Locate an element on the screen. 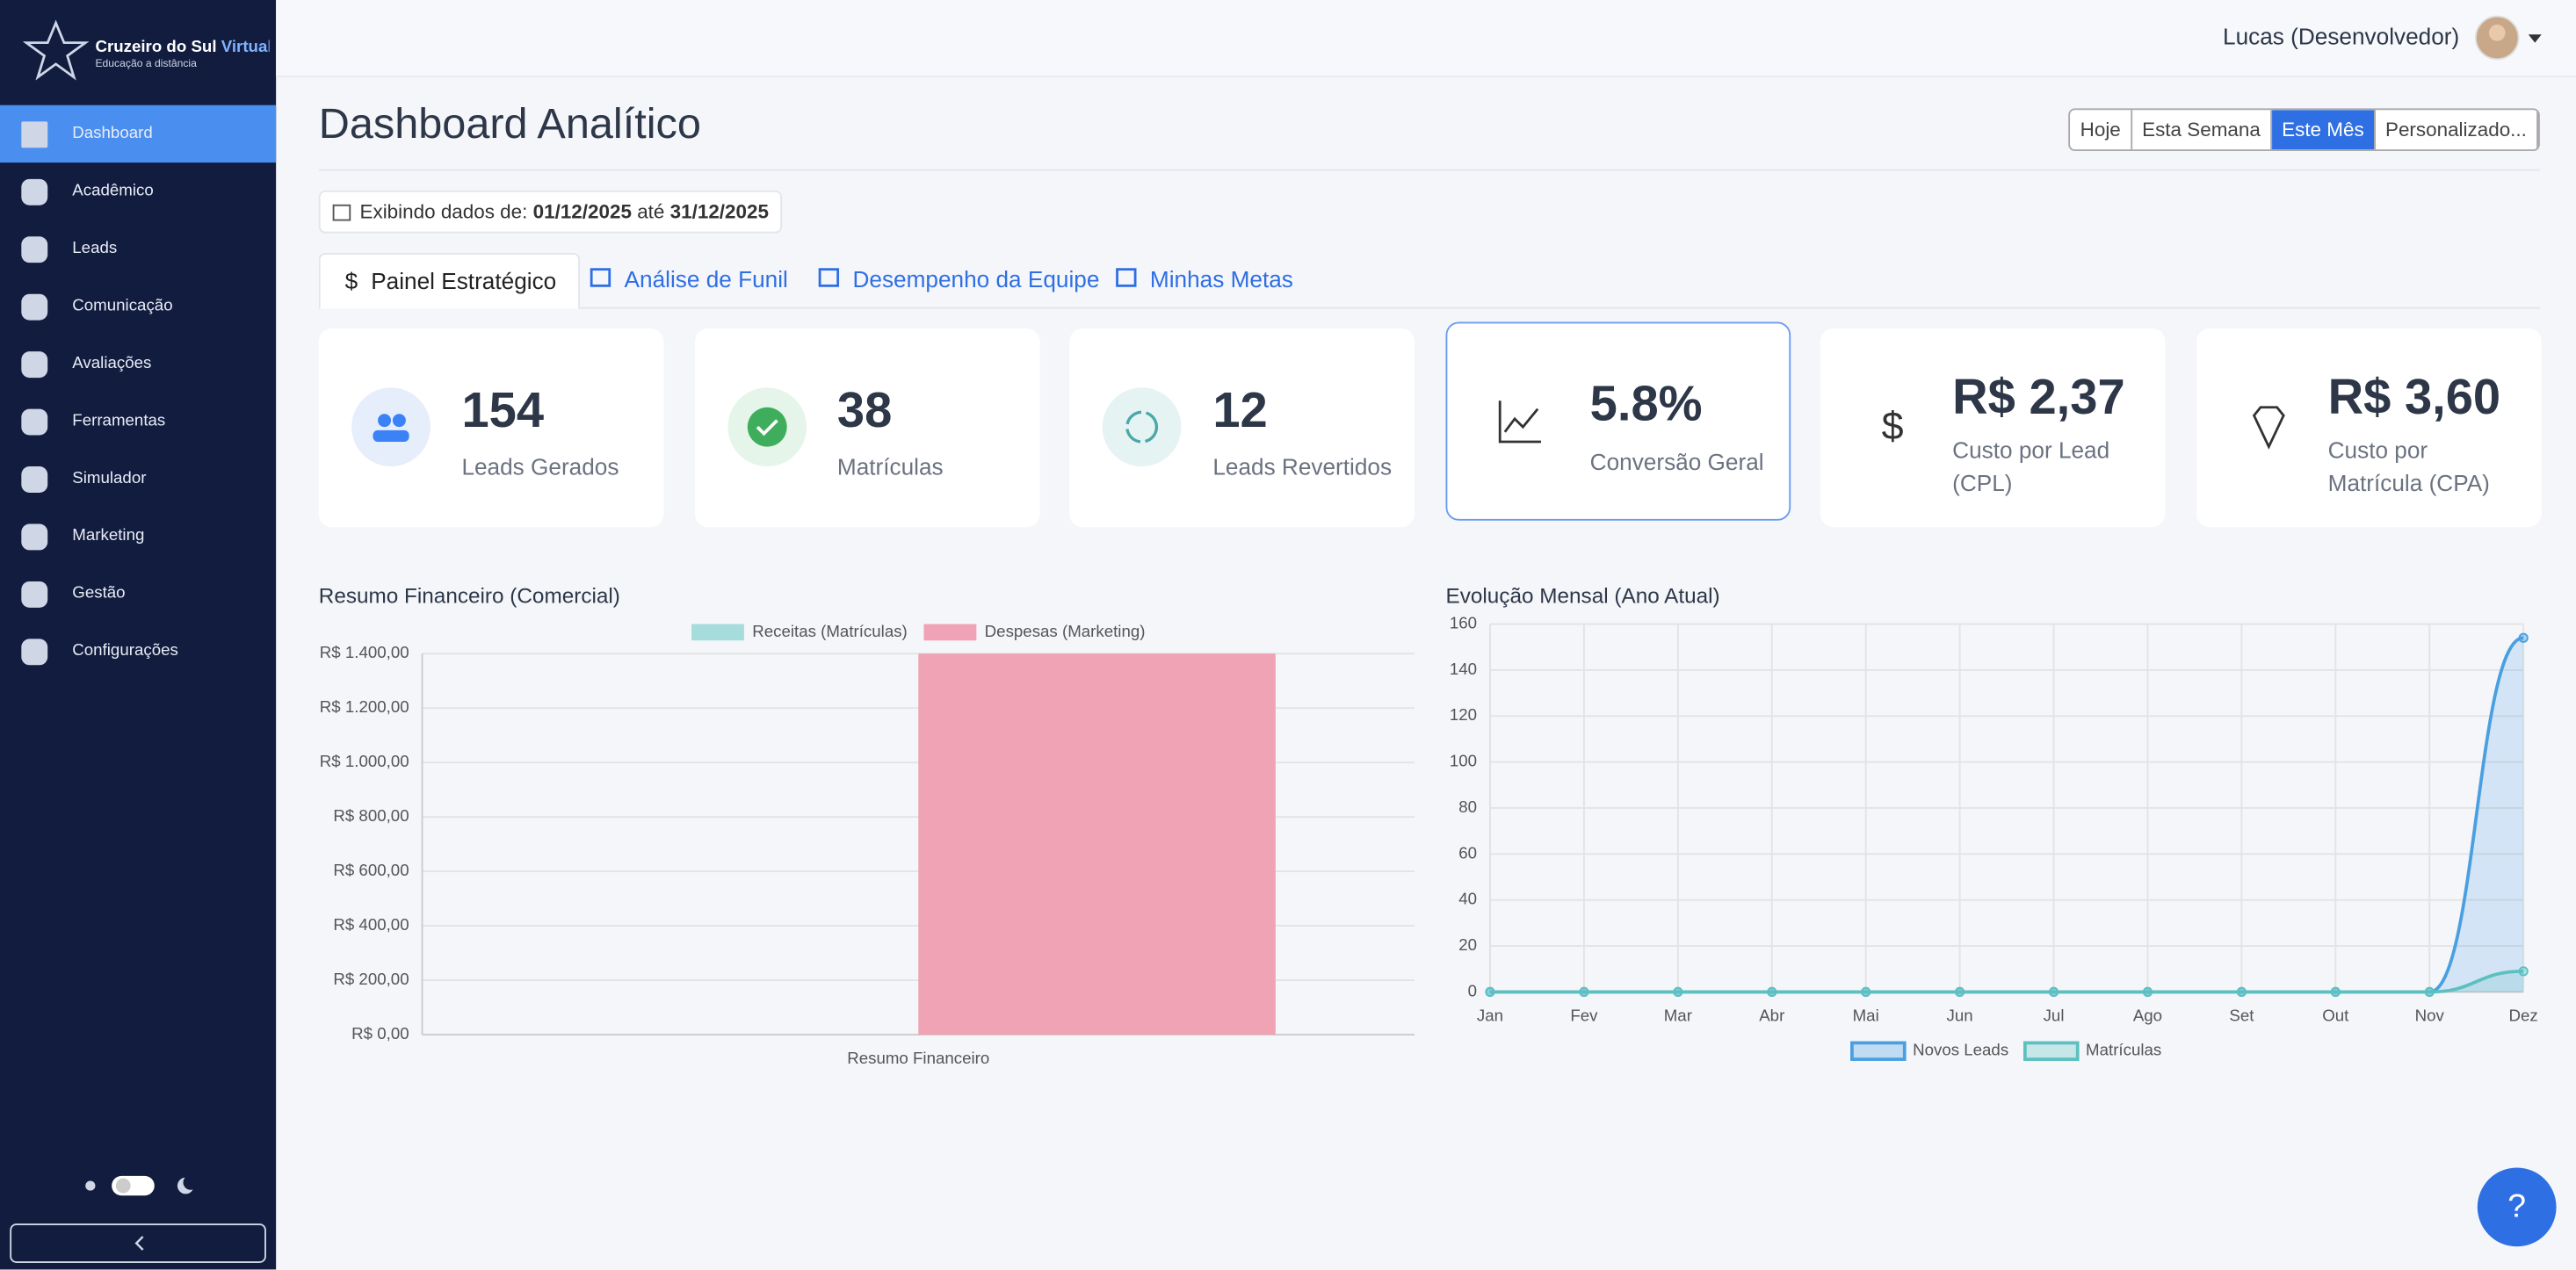 The height and width of the screenshot is (1270, 2576). help-button: ? is located at coordinates (2517, 1207).